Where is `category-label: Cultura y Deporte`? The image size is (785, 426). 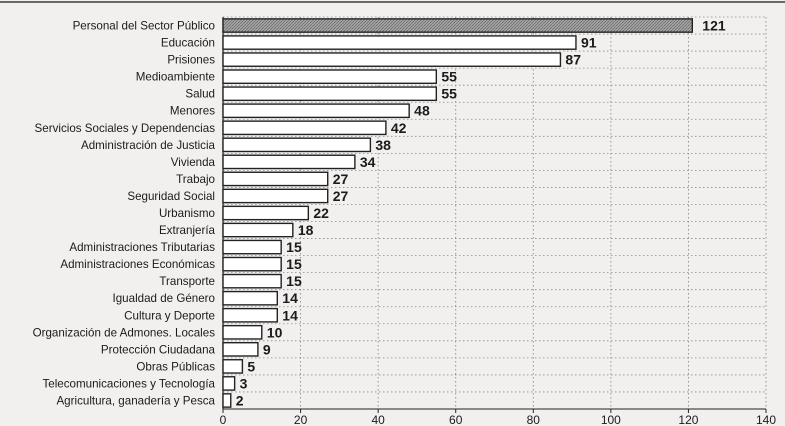 category-label: Cultura y Deporte is located at coordinates (169, 315).